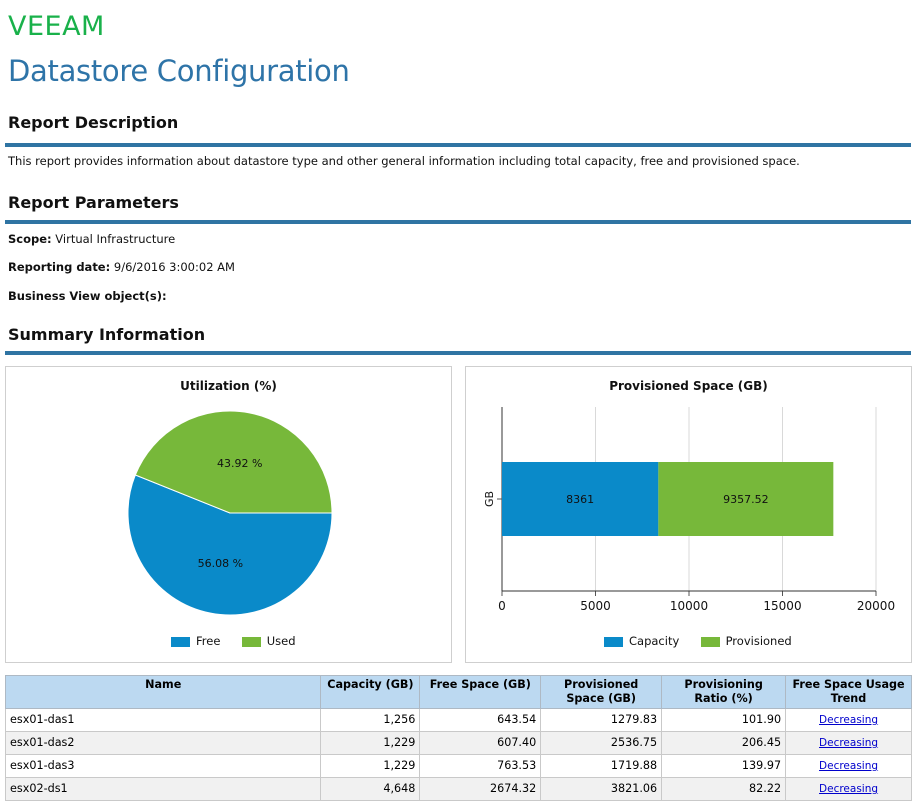 The width and height of the screenshot is (922, 808). I want to click on utilization-chart-title: Utilization (%), so click(228, 386).